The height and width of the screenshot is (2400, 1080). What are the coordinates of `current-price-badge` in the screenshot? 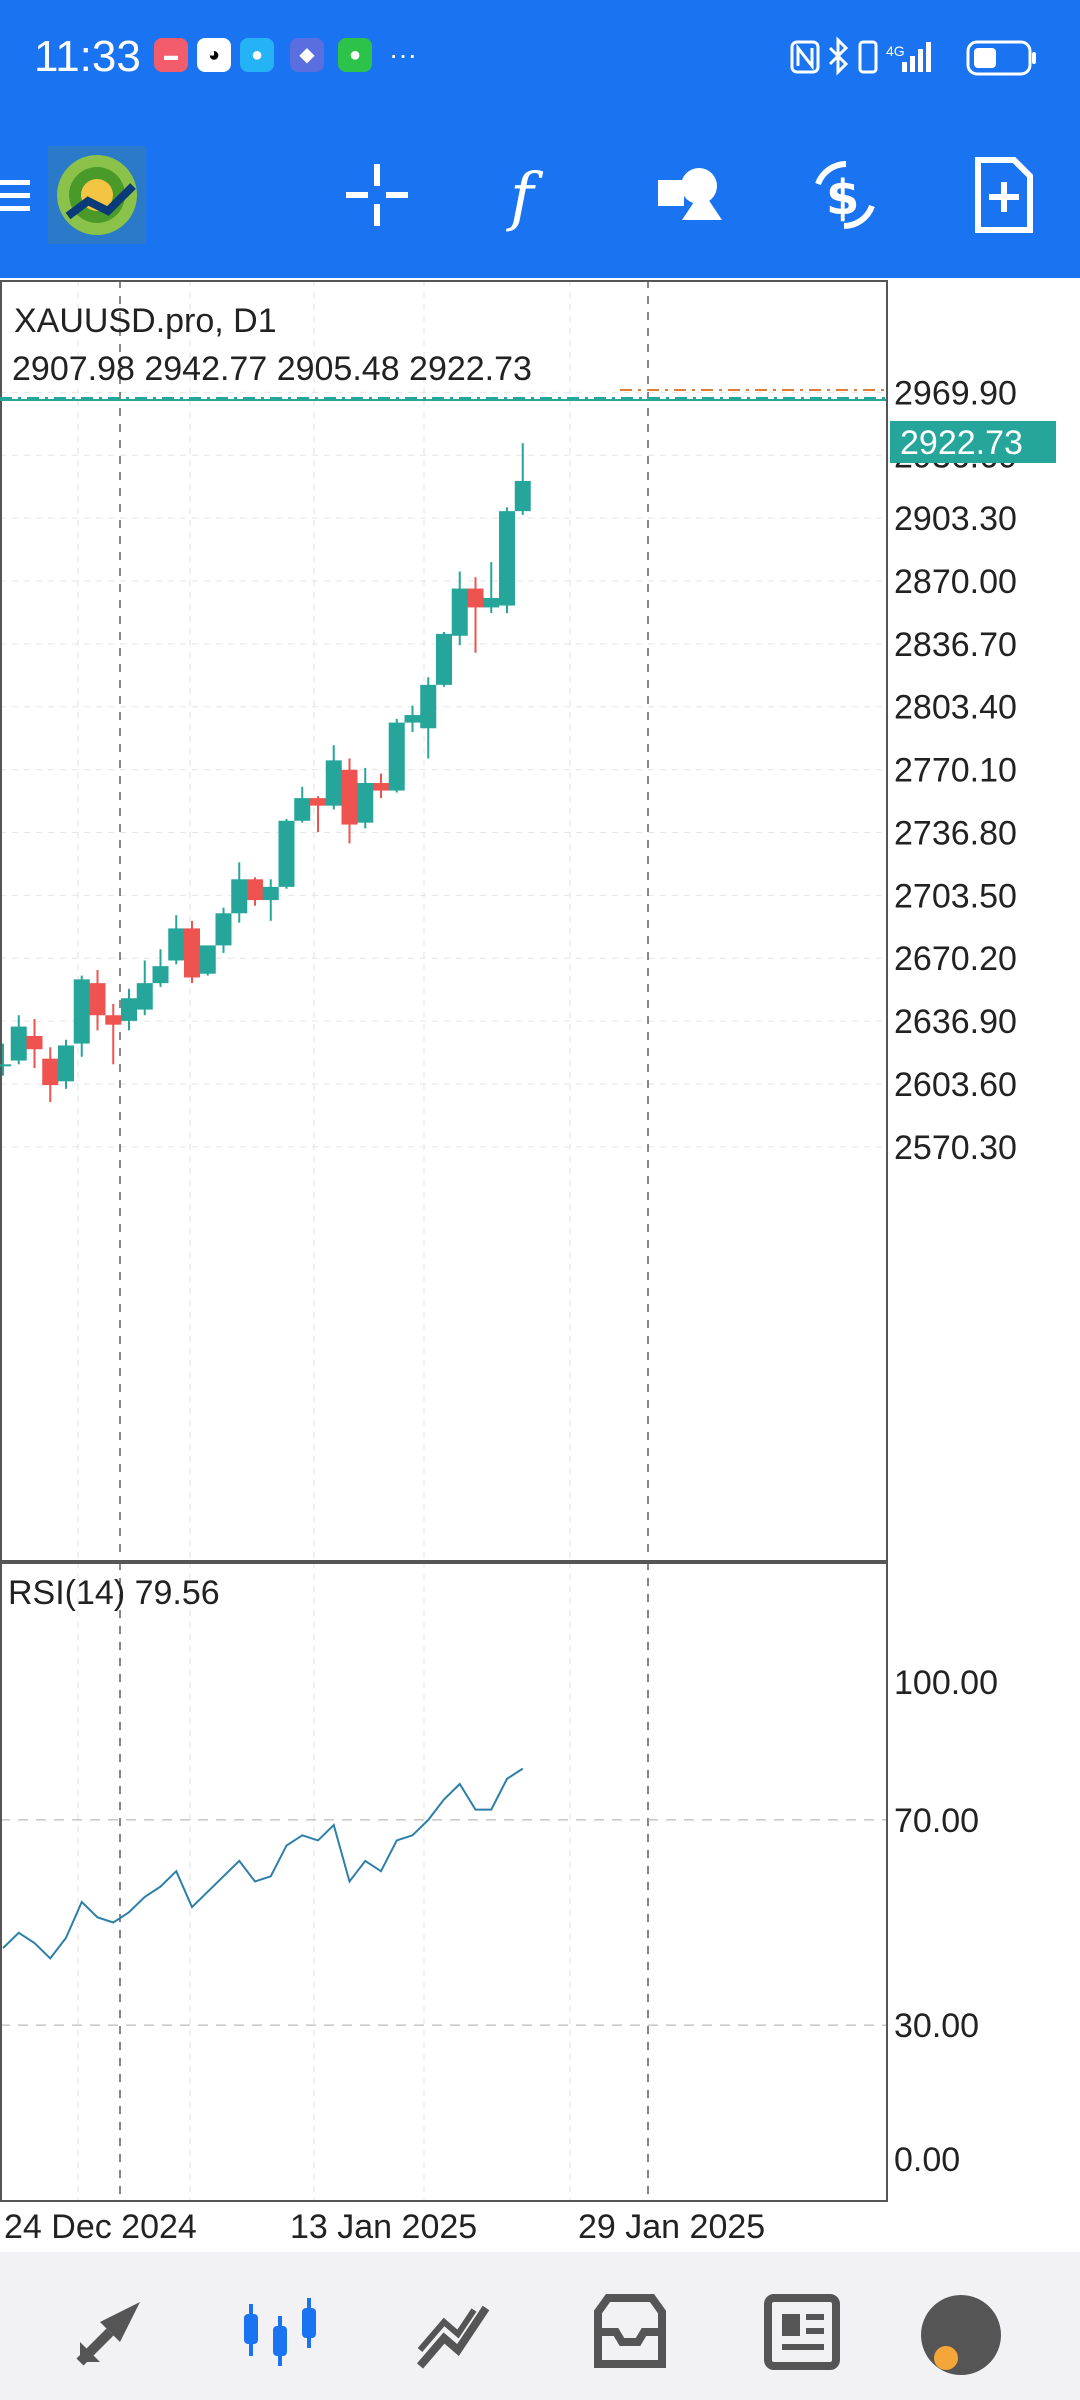 It's located at (973, 442).